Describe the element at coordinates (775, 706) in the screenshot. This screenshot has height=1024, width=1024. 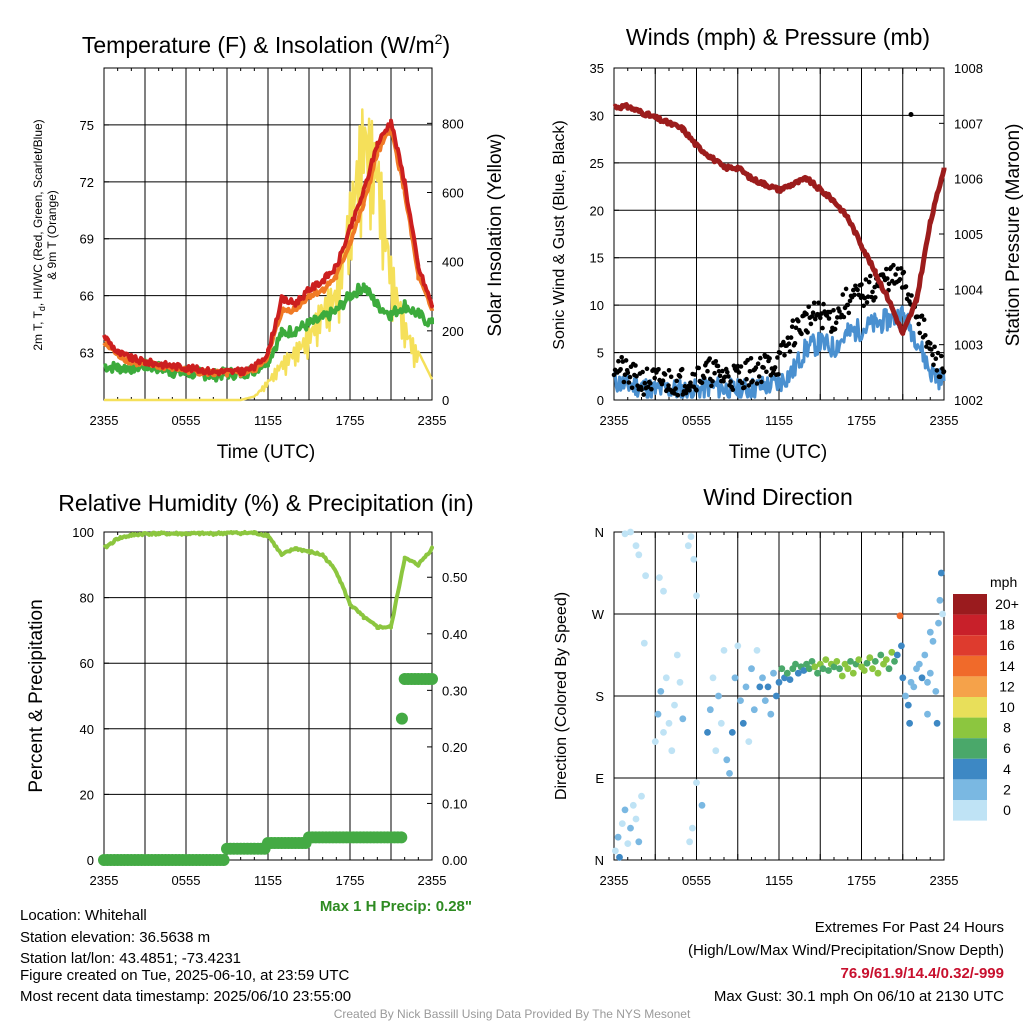
I see `wind-direction-panel: N E S W N 2355 0555 1155 1755 2355` at that location.